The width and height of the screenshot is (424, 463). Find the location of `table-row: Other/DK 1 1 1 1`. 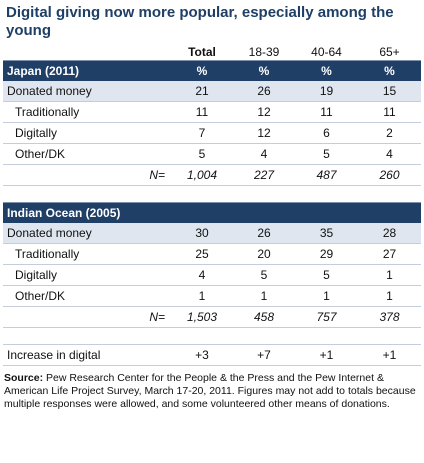

table-row: Other/DK 1 1 1 1 is located at coordinates (212, 296).